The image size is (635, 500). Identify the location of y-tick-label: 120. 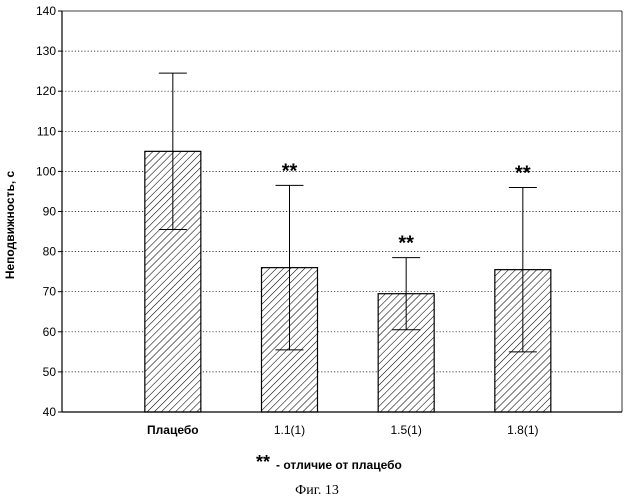
(46, 91).